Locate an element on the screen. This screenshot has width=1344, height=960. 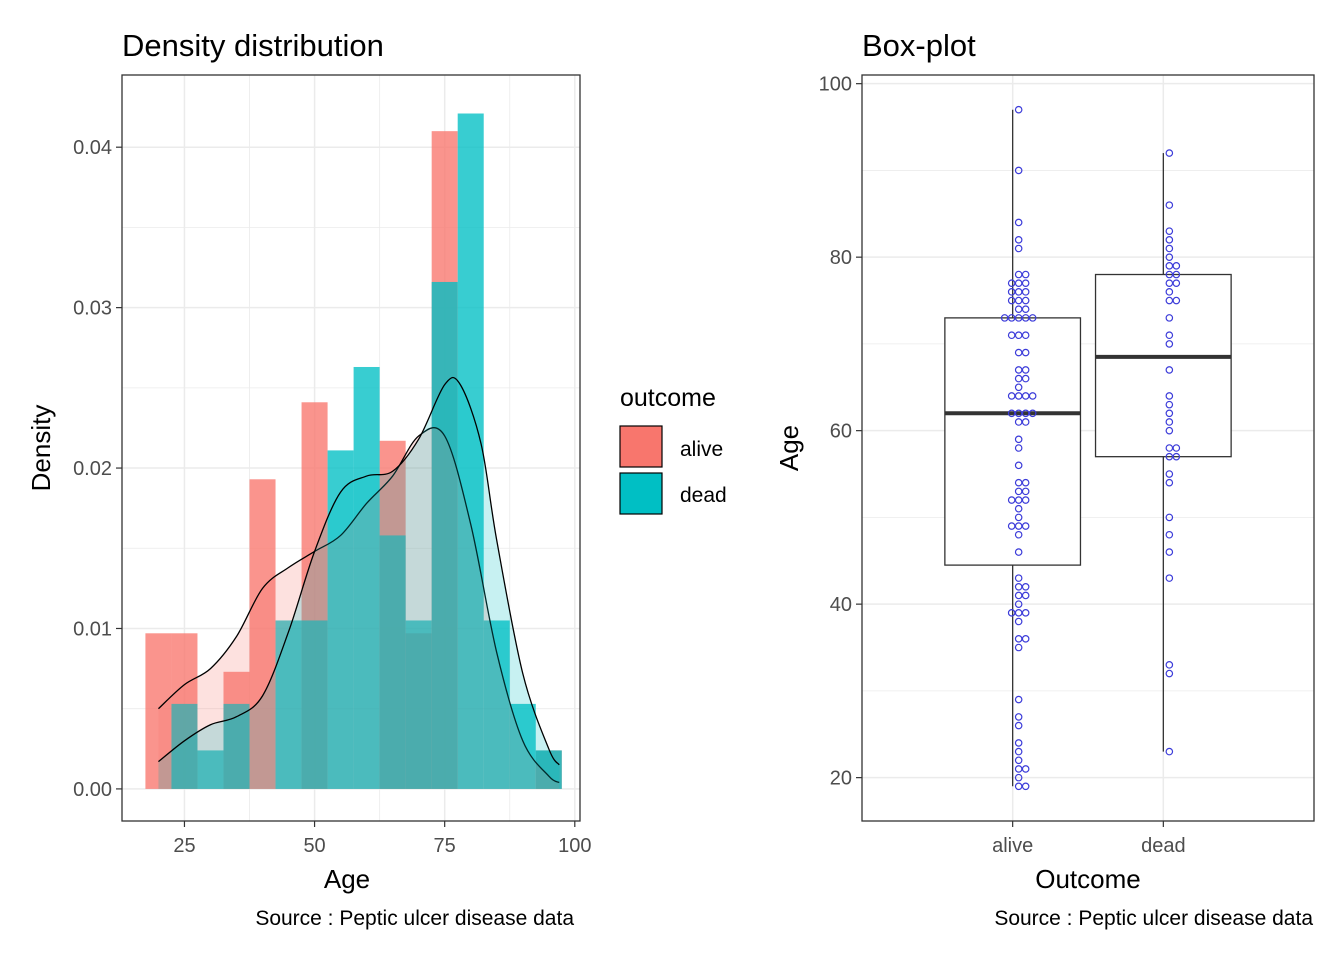
x-tick-label: 75 is located at coordinates (445, 846).